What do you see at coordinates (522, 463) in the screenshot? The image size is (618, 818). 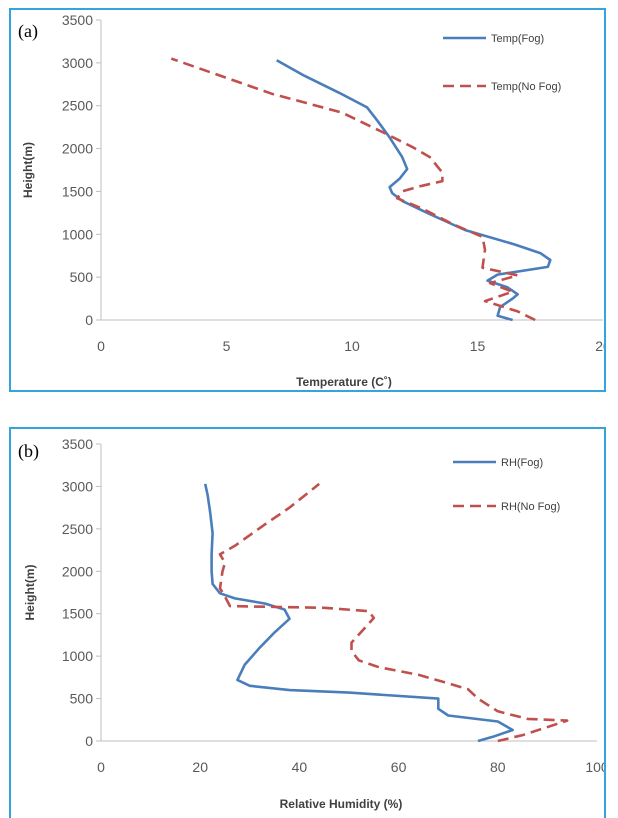 I see `legend-label: RH(Fog)` at bounding box center [522, 463].